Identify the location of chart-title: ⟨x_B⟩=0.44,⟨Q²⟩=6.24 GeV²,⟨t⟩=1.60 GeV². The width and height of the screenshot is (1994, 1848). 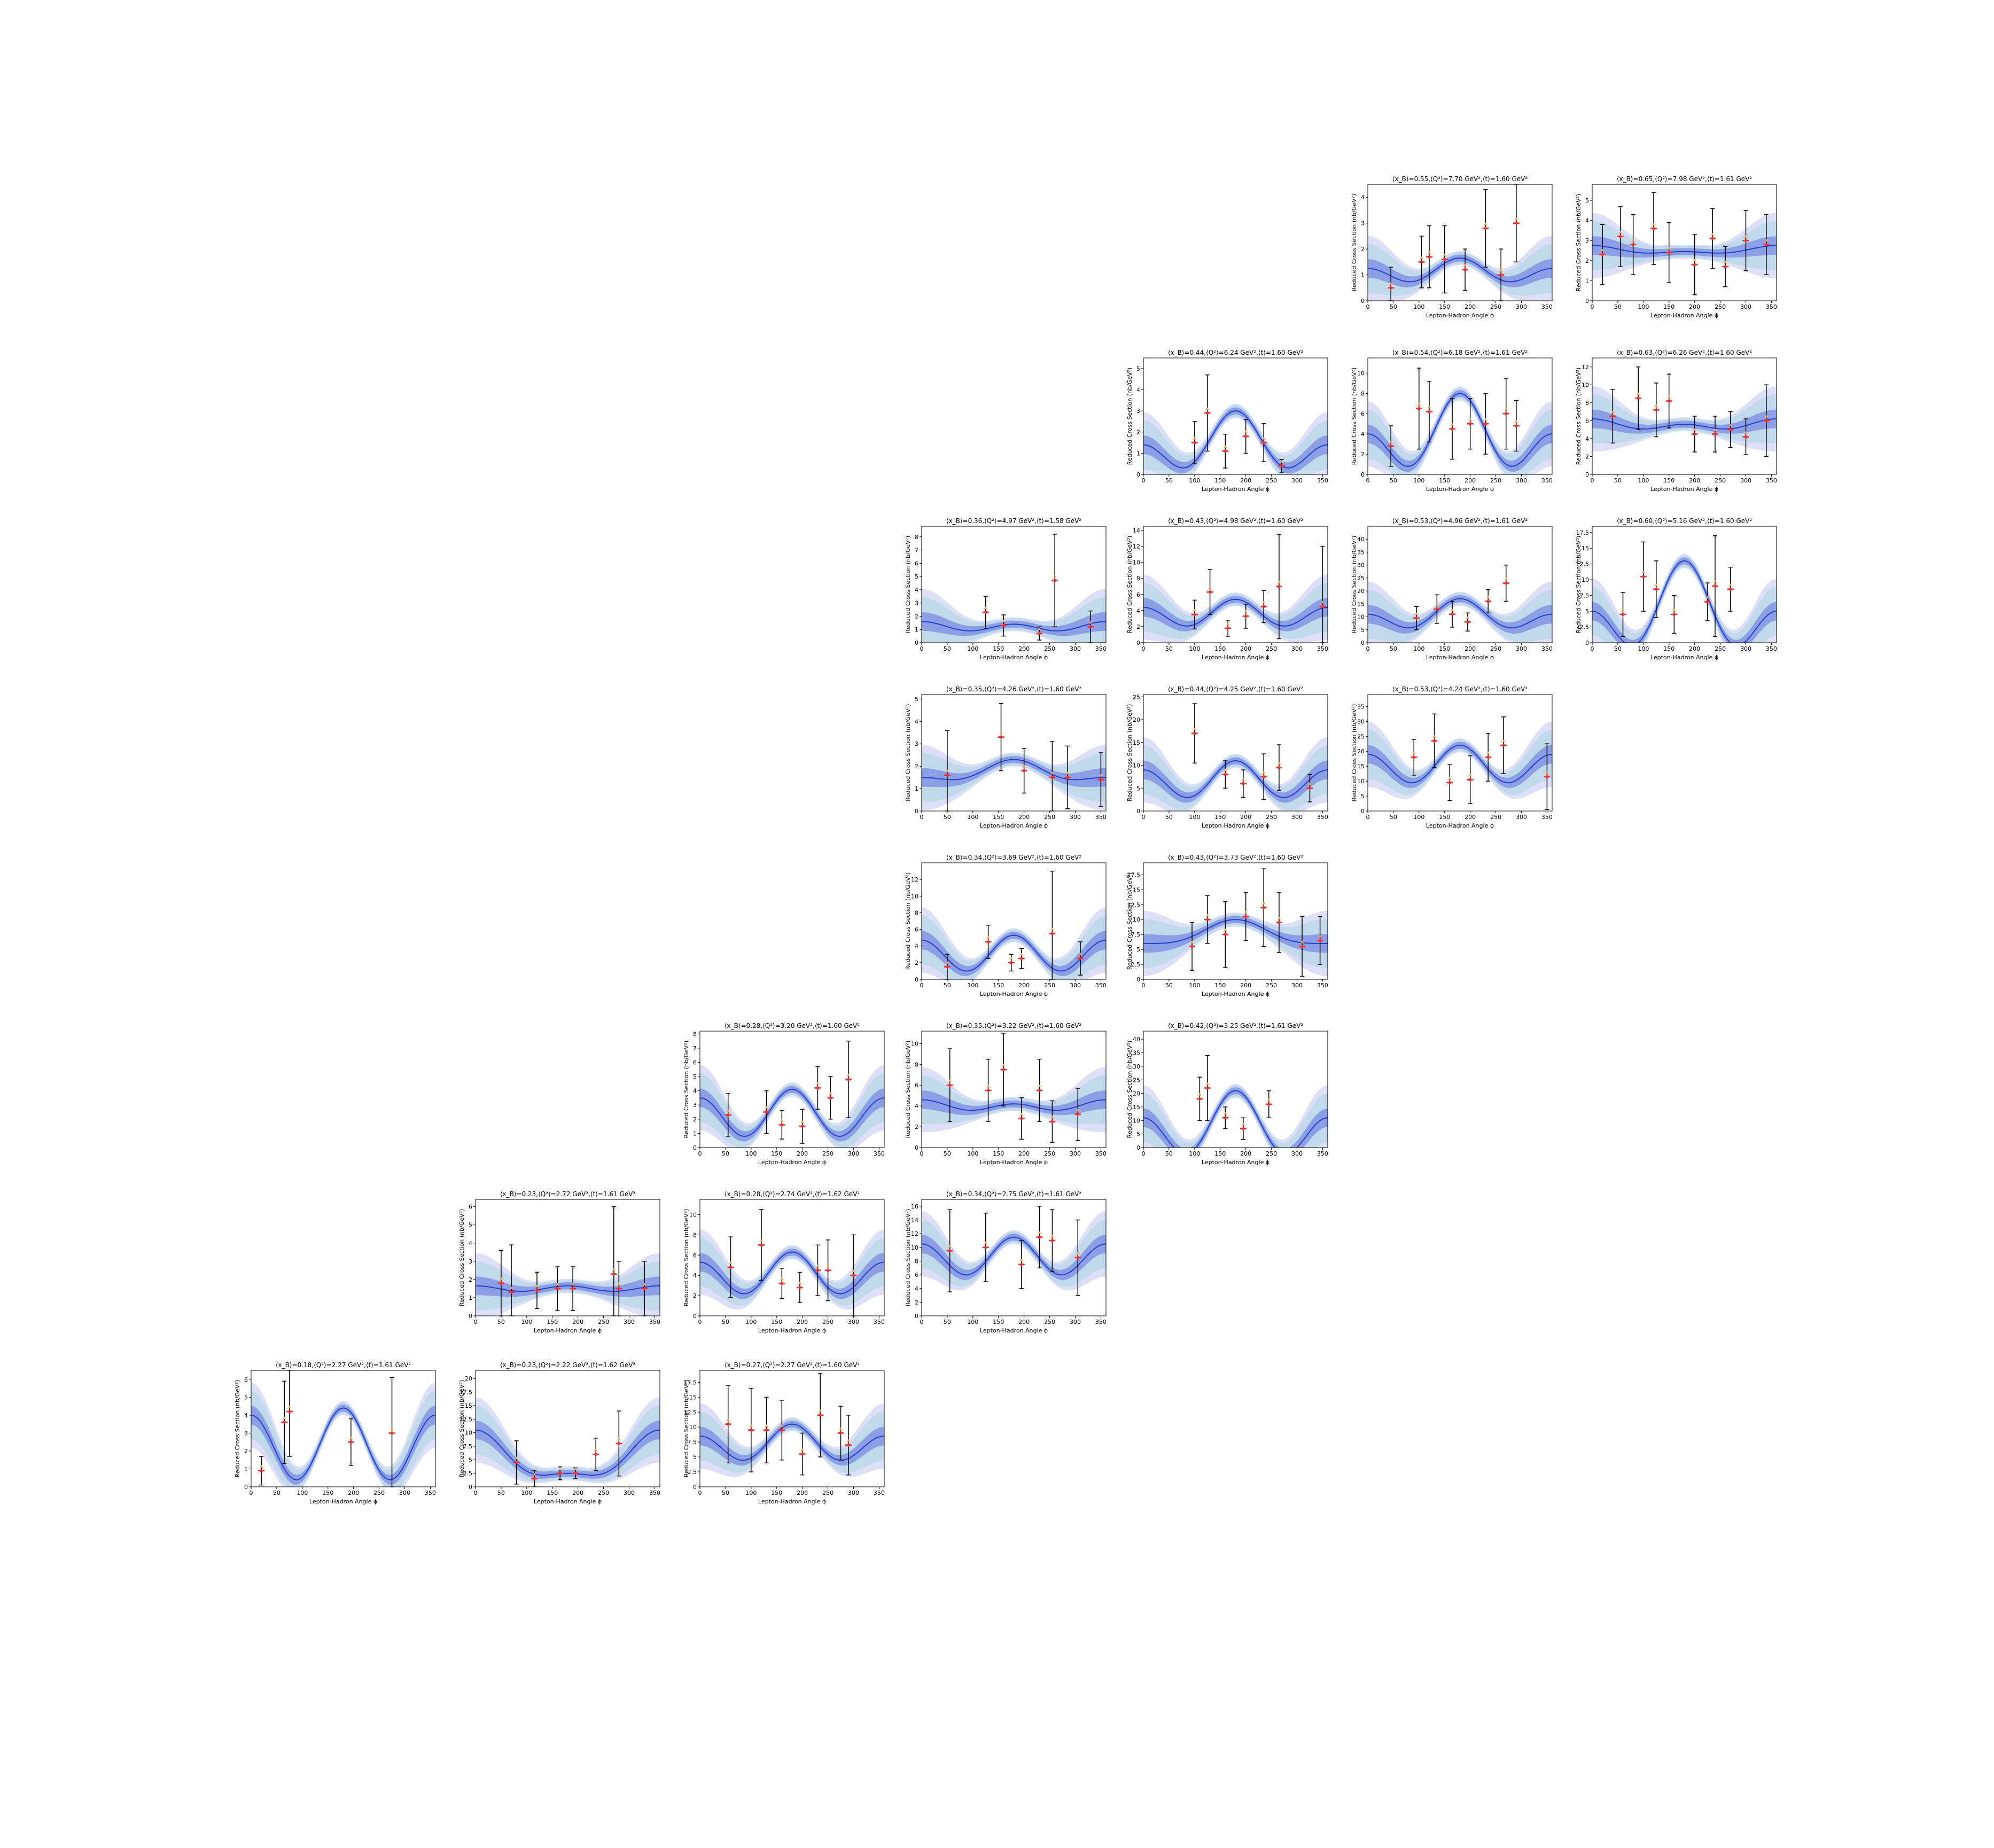
(1236, 352).